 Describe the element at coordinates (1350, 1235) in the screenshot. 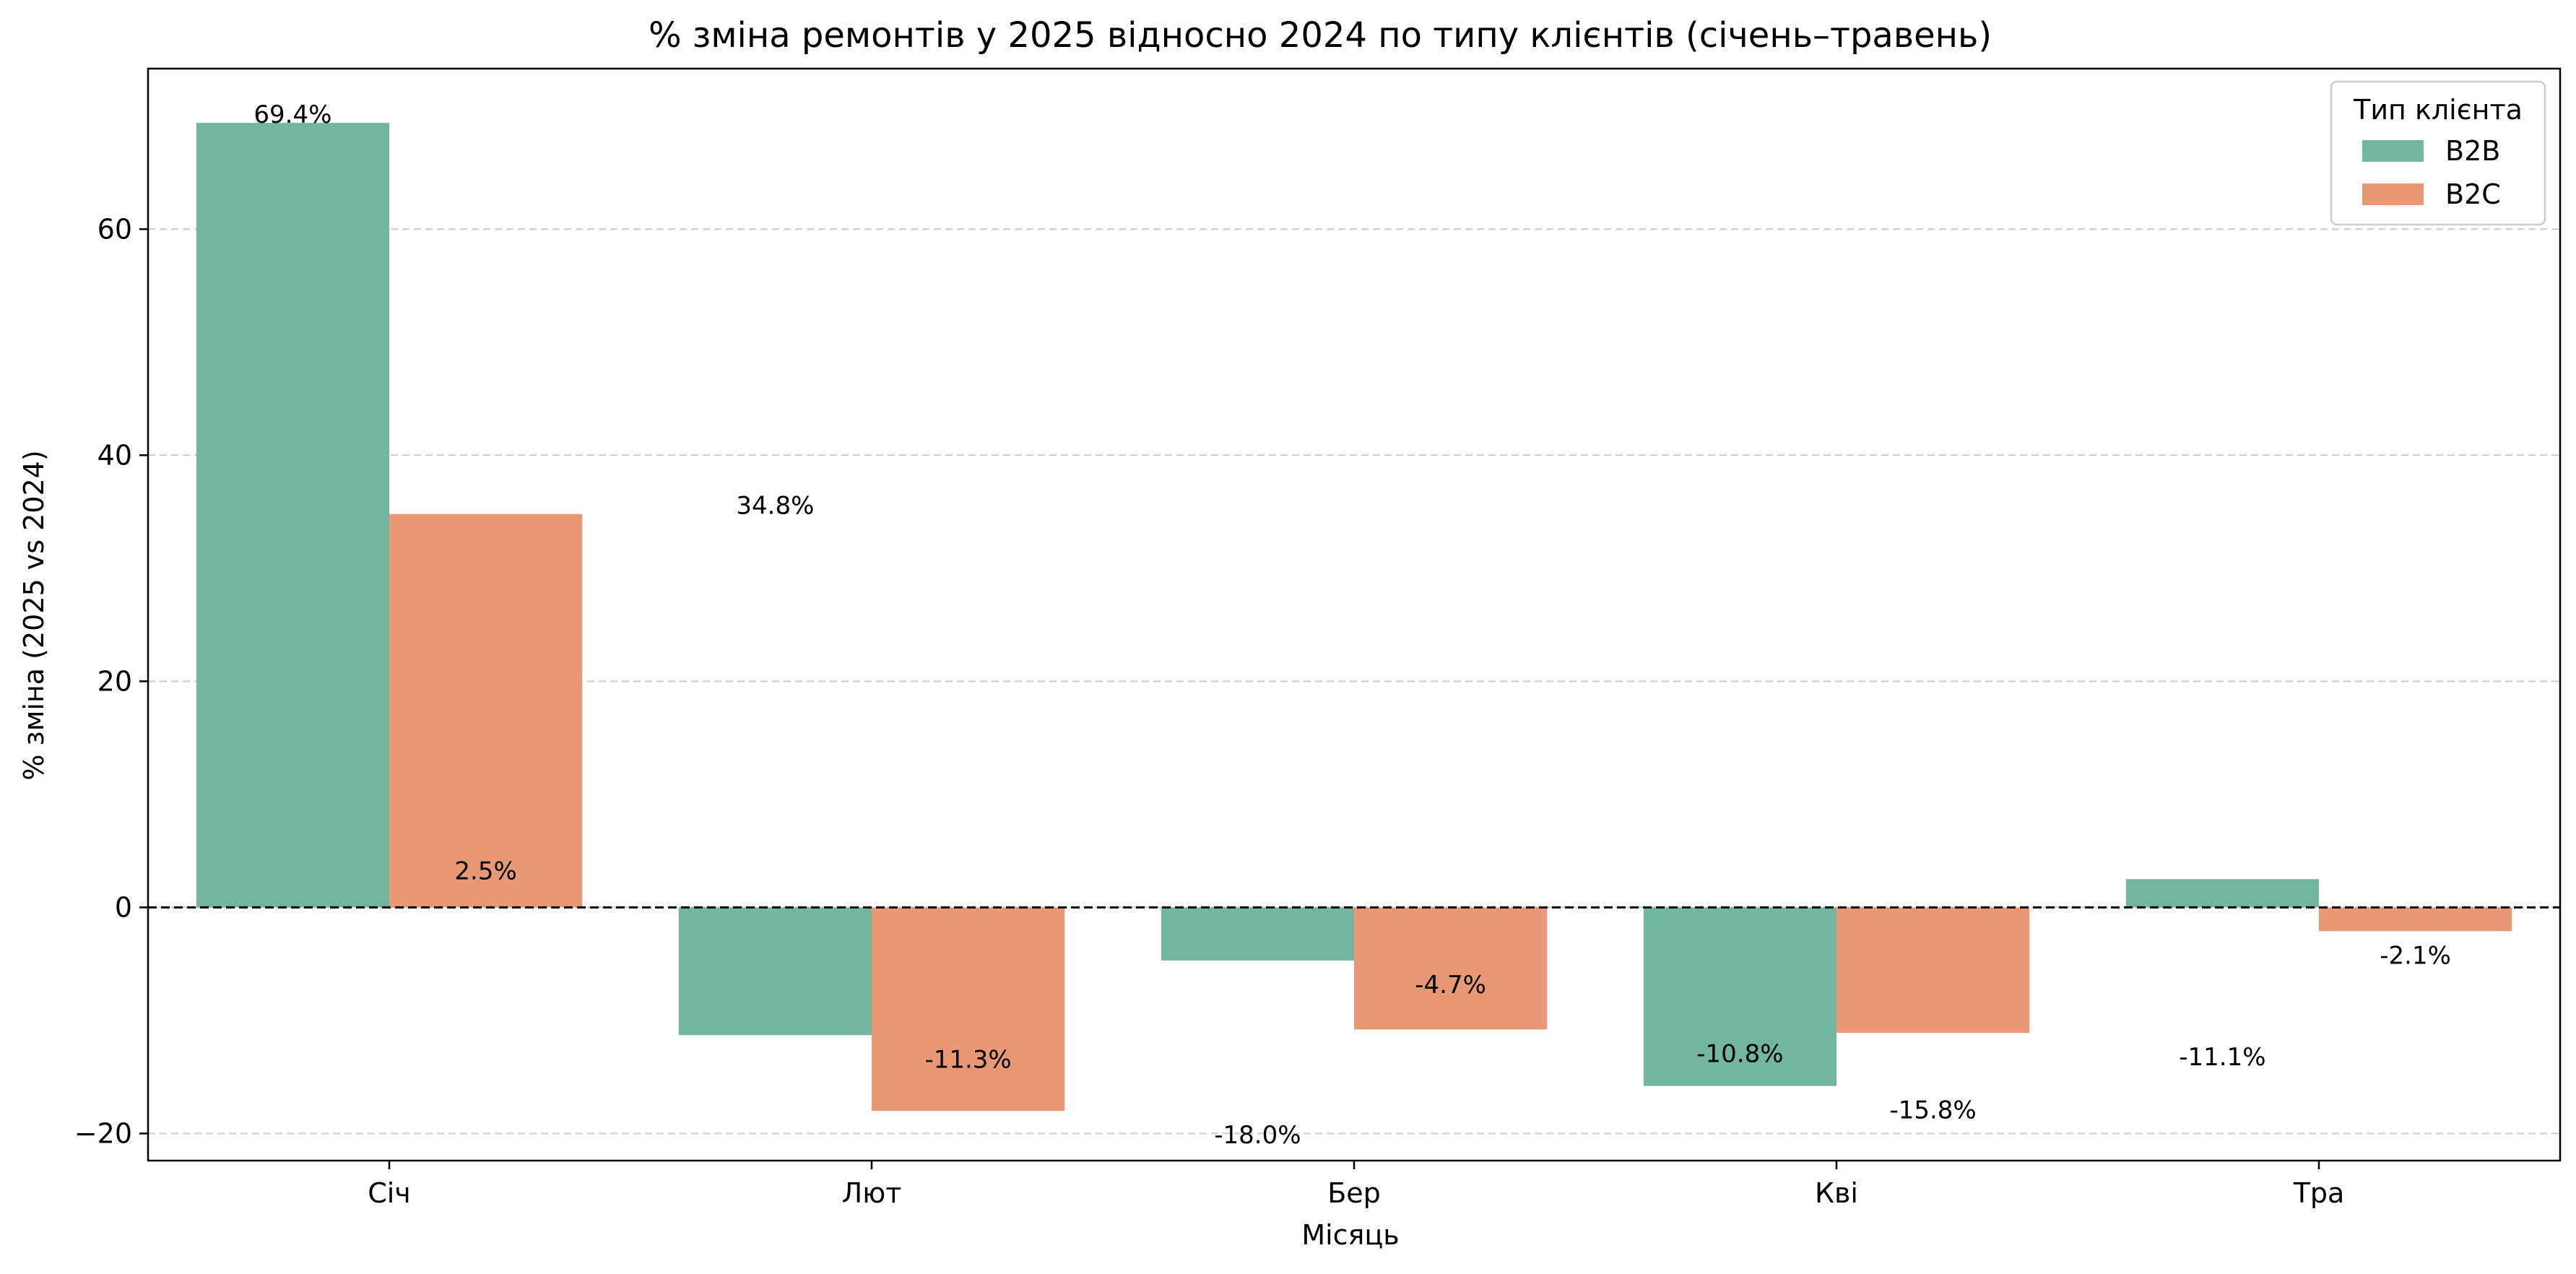

I see `x-axis-label: Місяць` at that location.